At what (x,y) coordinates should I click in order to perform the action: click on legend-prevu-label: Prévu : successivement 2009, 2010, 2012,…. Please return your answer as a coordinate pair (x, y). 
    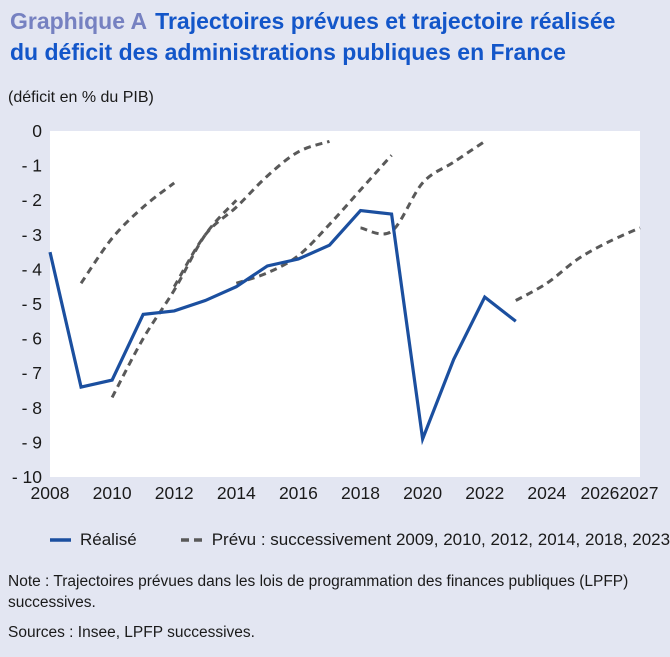
    Looking at the image, I should click on (440, 539).